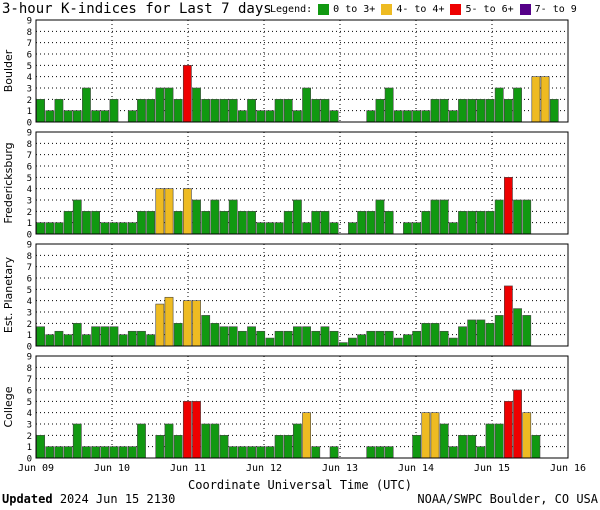 This screenshot has width=600, height=510. Describe the element at coordinates (29, 325) in the screenshot. I see `y-tick-label: 2` at that location.